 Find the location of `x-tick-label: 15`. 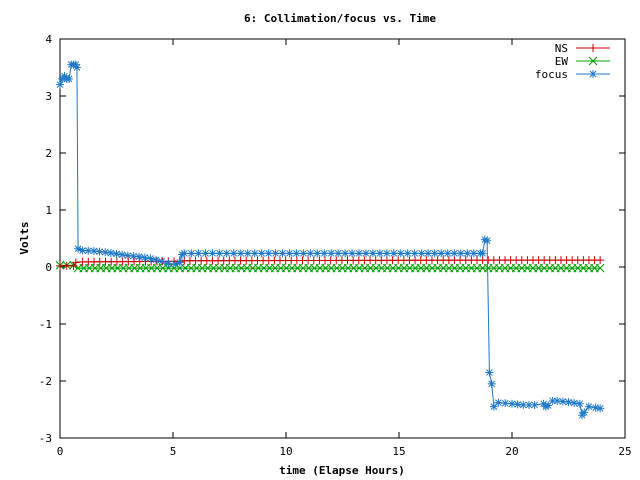

x-tick-label: 15 is located at coordinates (398, 451).